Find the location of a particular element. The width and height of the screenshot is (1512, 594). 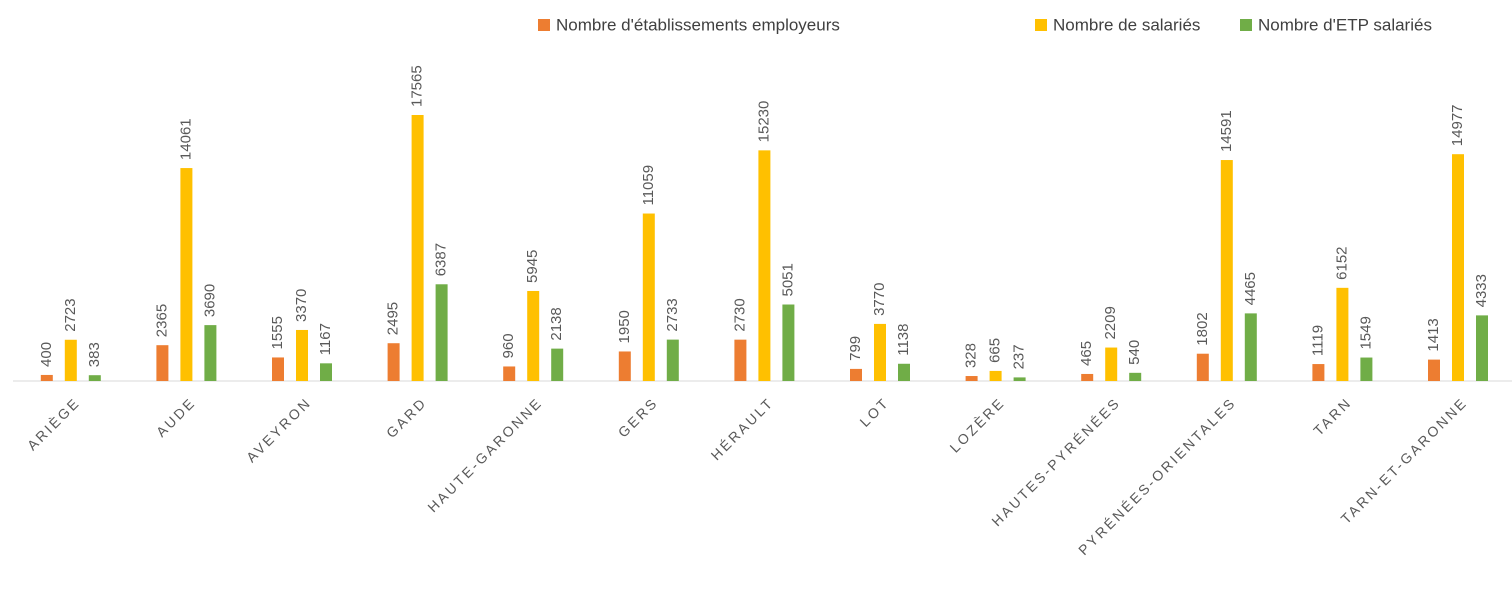

data-label: 960 is located at coordinates (508, 345).